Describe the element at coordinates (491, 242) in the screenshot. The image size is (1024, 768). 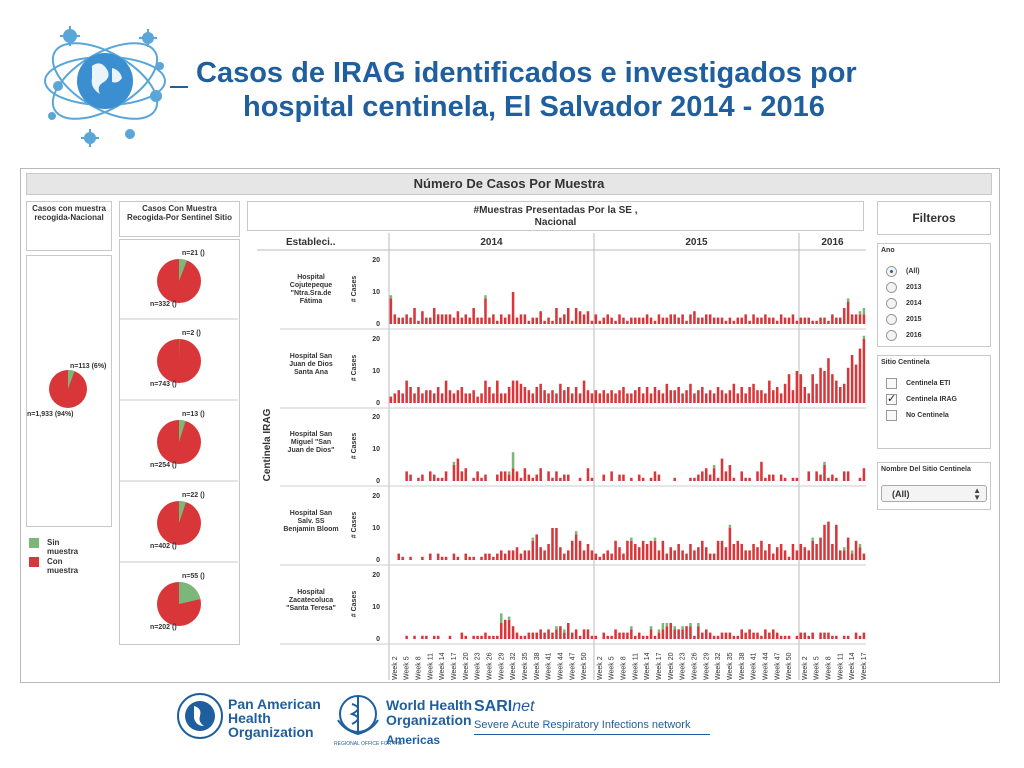
I see `year-header: 2014` at that location.